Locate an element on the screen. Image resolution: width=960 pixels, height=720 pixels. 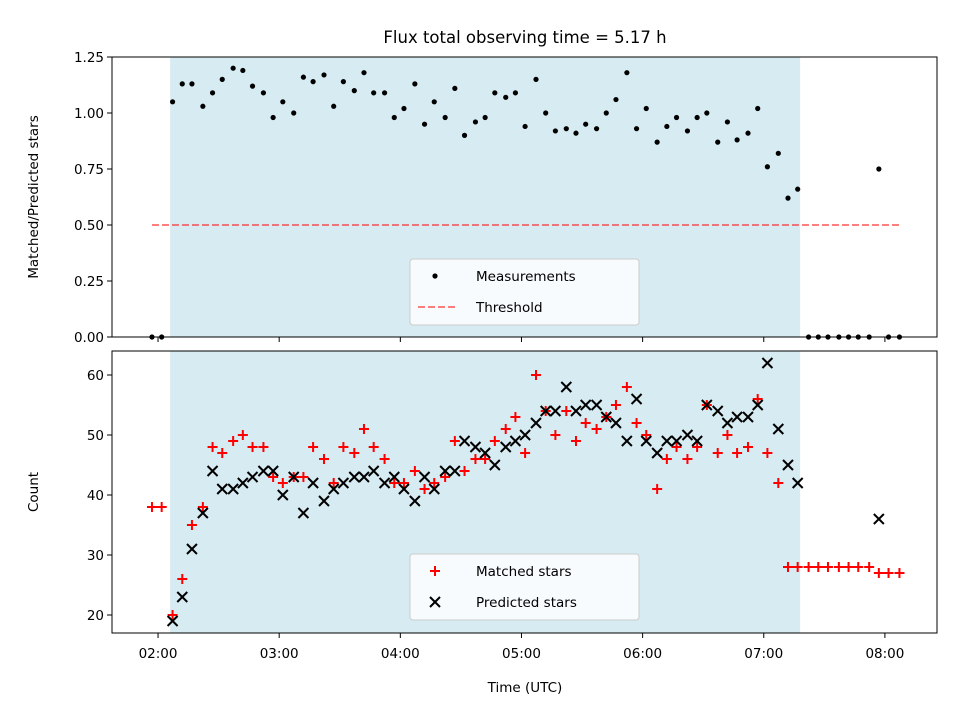
x-tick-label: 06:00 is located at coordinates (642, 654).